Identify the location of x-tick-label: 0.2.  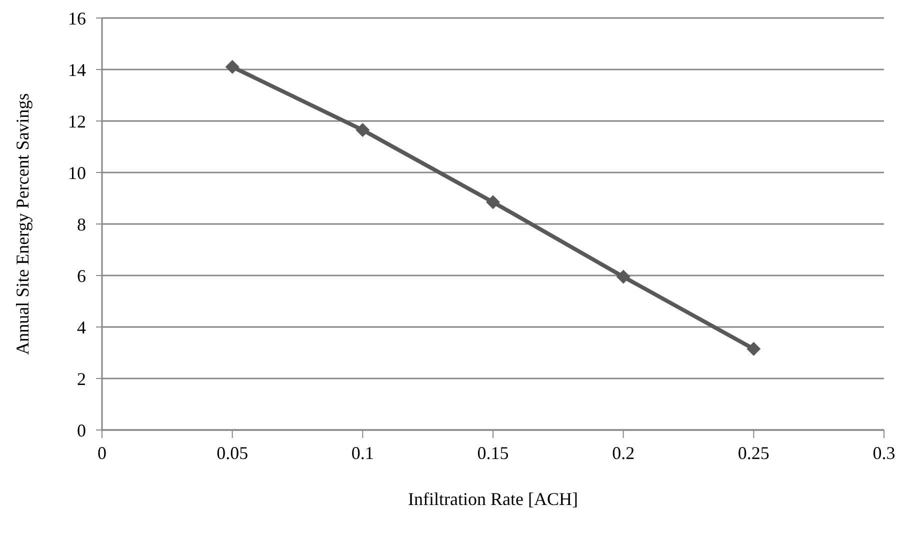
(623, 452).